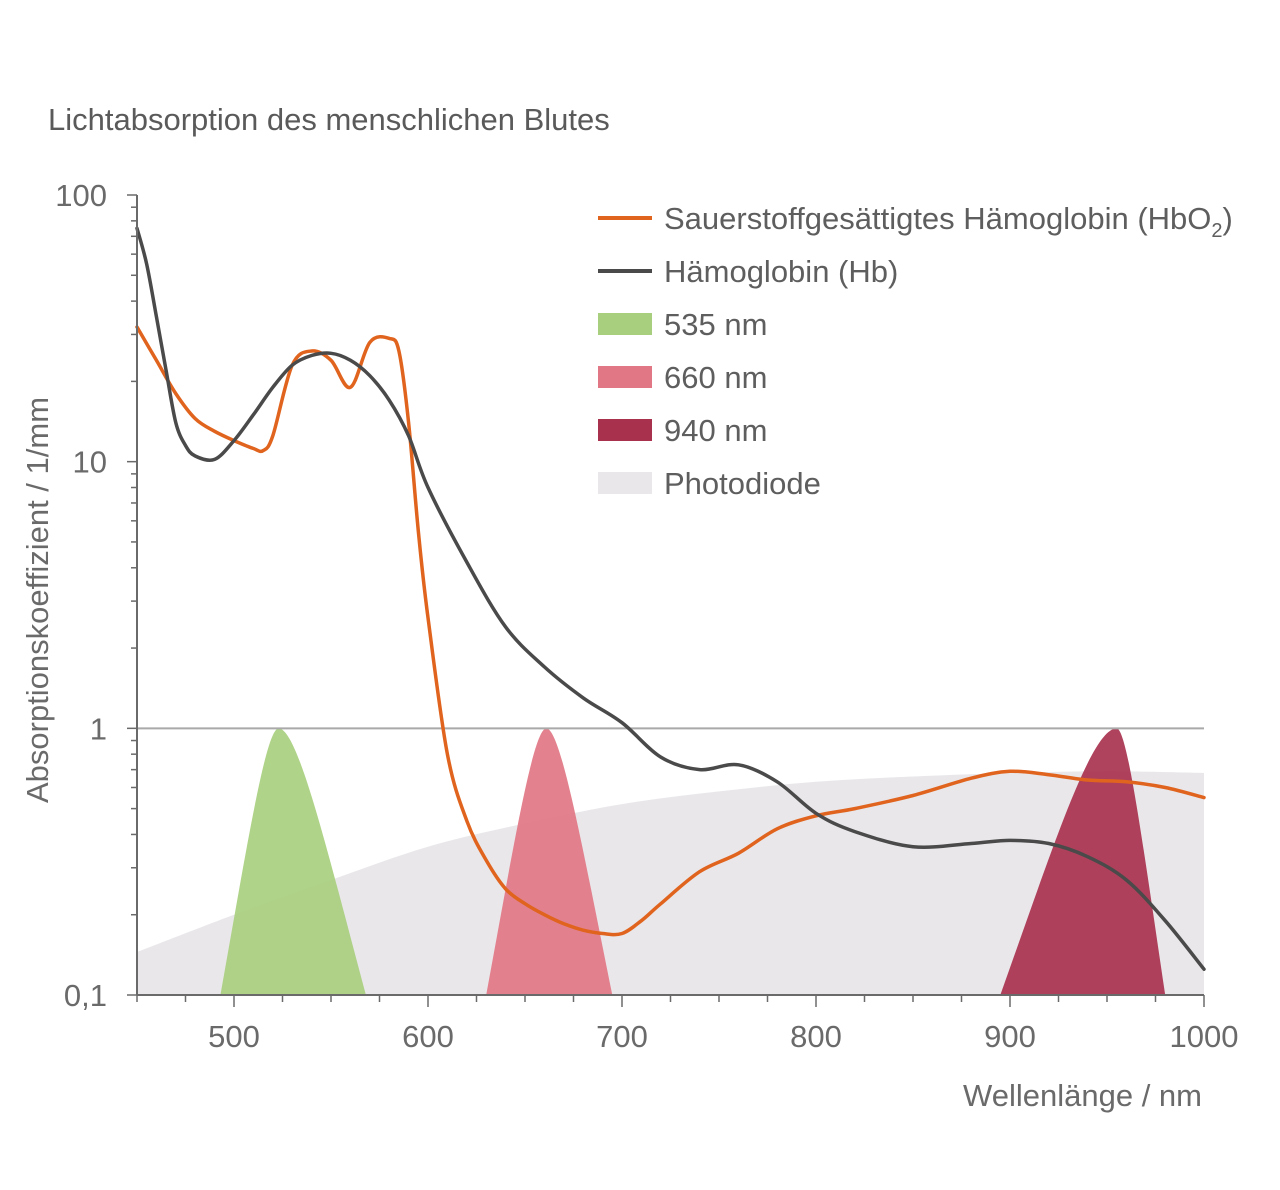 The height and width of the screenshot is (1190, 1280). What do you see at coordinates (1216, 231) in the screenshot?
I see `legend-subscript: 2` at bounding box center [1216, 231].